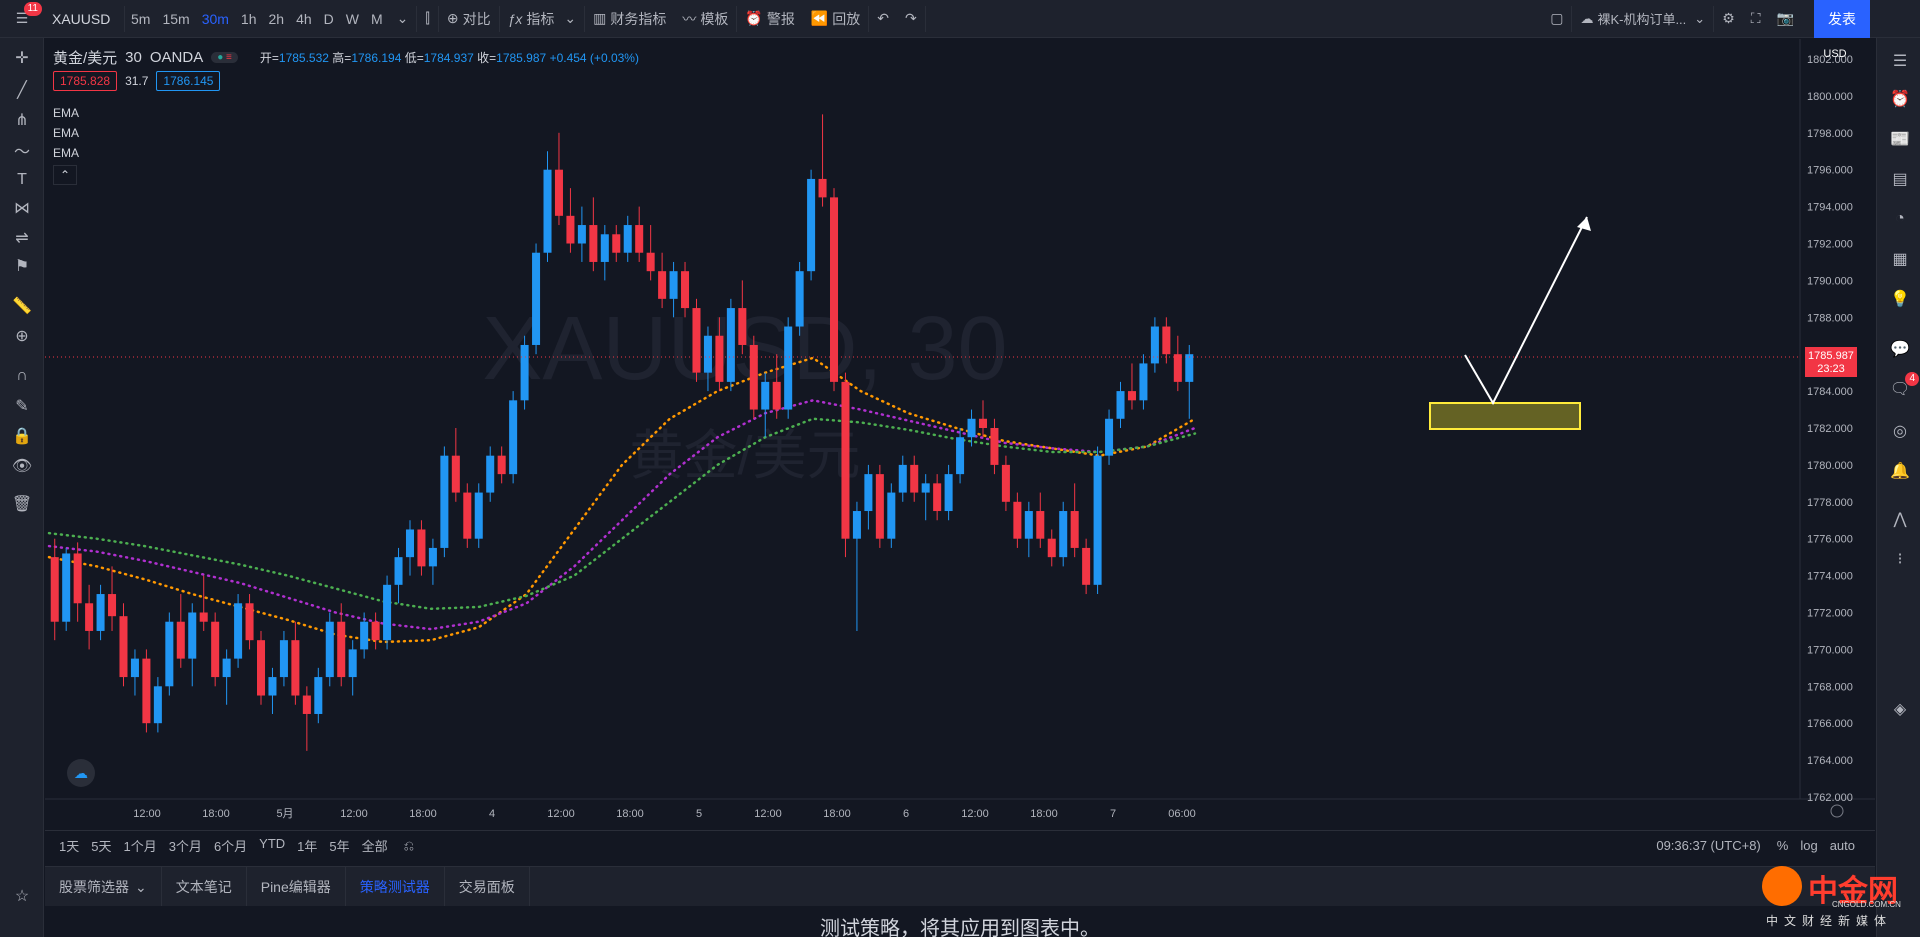  Describe the element at coordinates (883, 19) in the screenshot. I see `undo-button: ↶` at that location.